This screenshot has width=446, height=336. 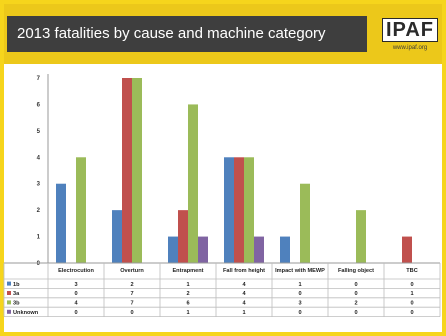 I want to click on table-cell: 6, so click(x=187, y=304).